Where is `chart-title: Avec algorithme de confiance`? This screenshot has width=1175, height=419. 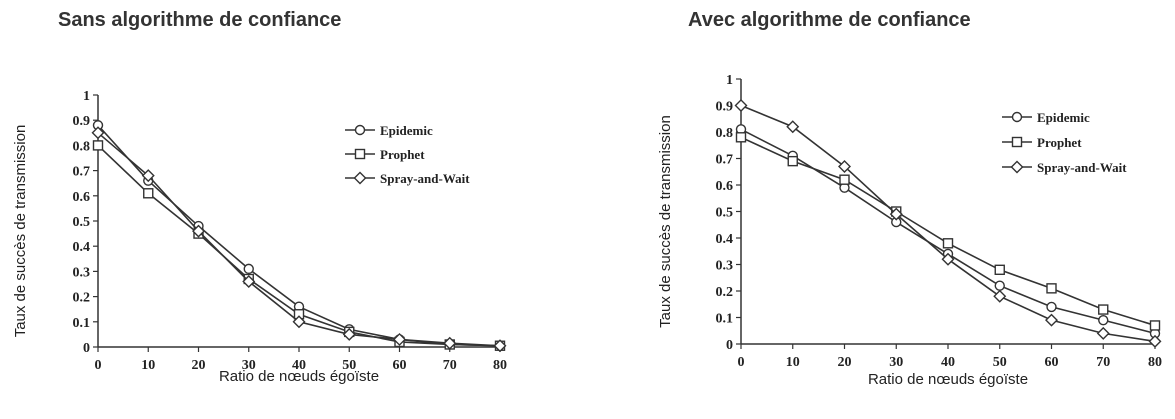 chart-title: Avec algorithme de confiance is located at coordinates (829, 20).